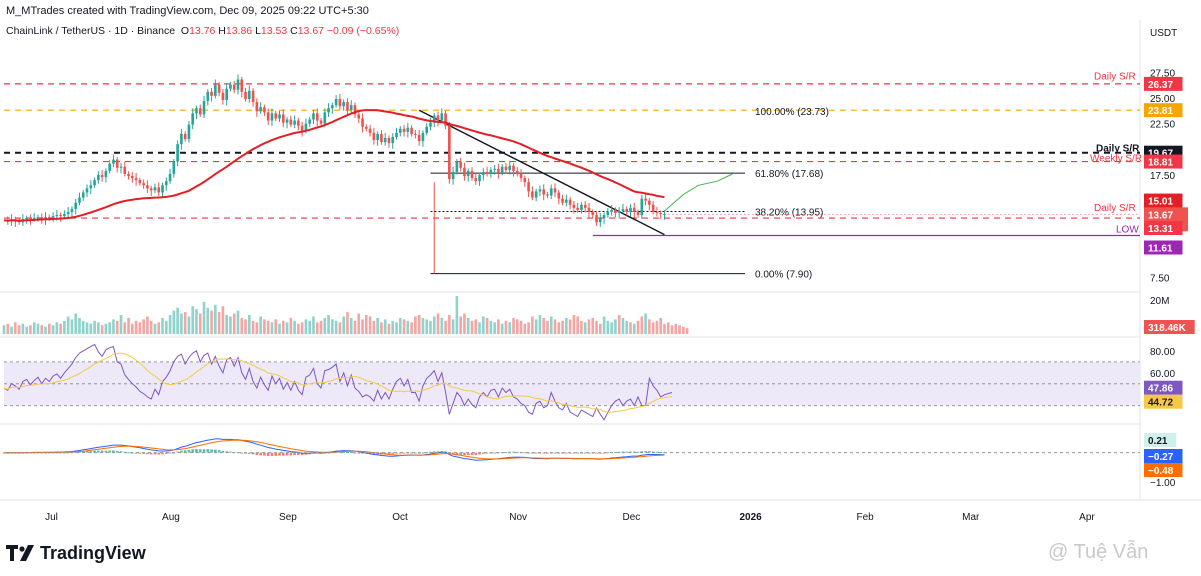 This screenshot has width=1201, height=576. I want to click on rsi-band, so click(572, 383).